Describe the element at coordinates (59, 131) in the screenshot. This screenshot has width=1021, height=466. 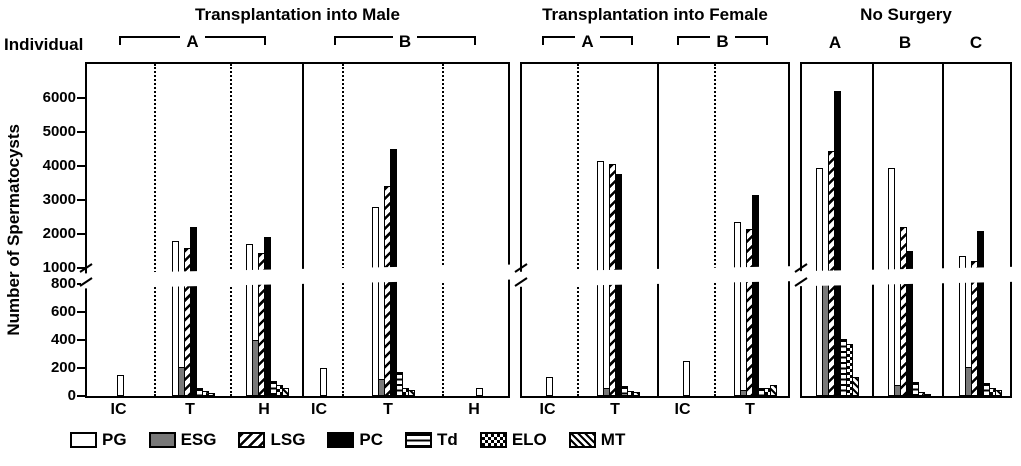
I see `y-tick-label: 5000` at that location.